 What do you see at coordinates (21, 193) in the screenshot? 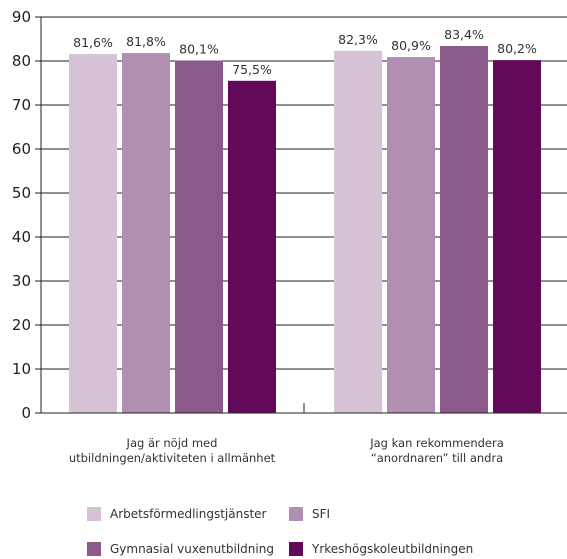
I see `y-tick-label: 50` at bounding box center [21, 193].